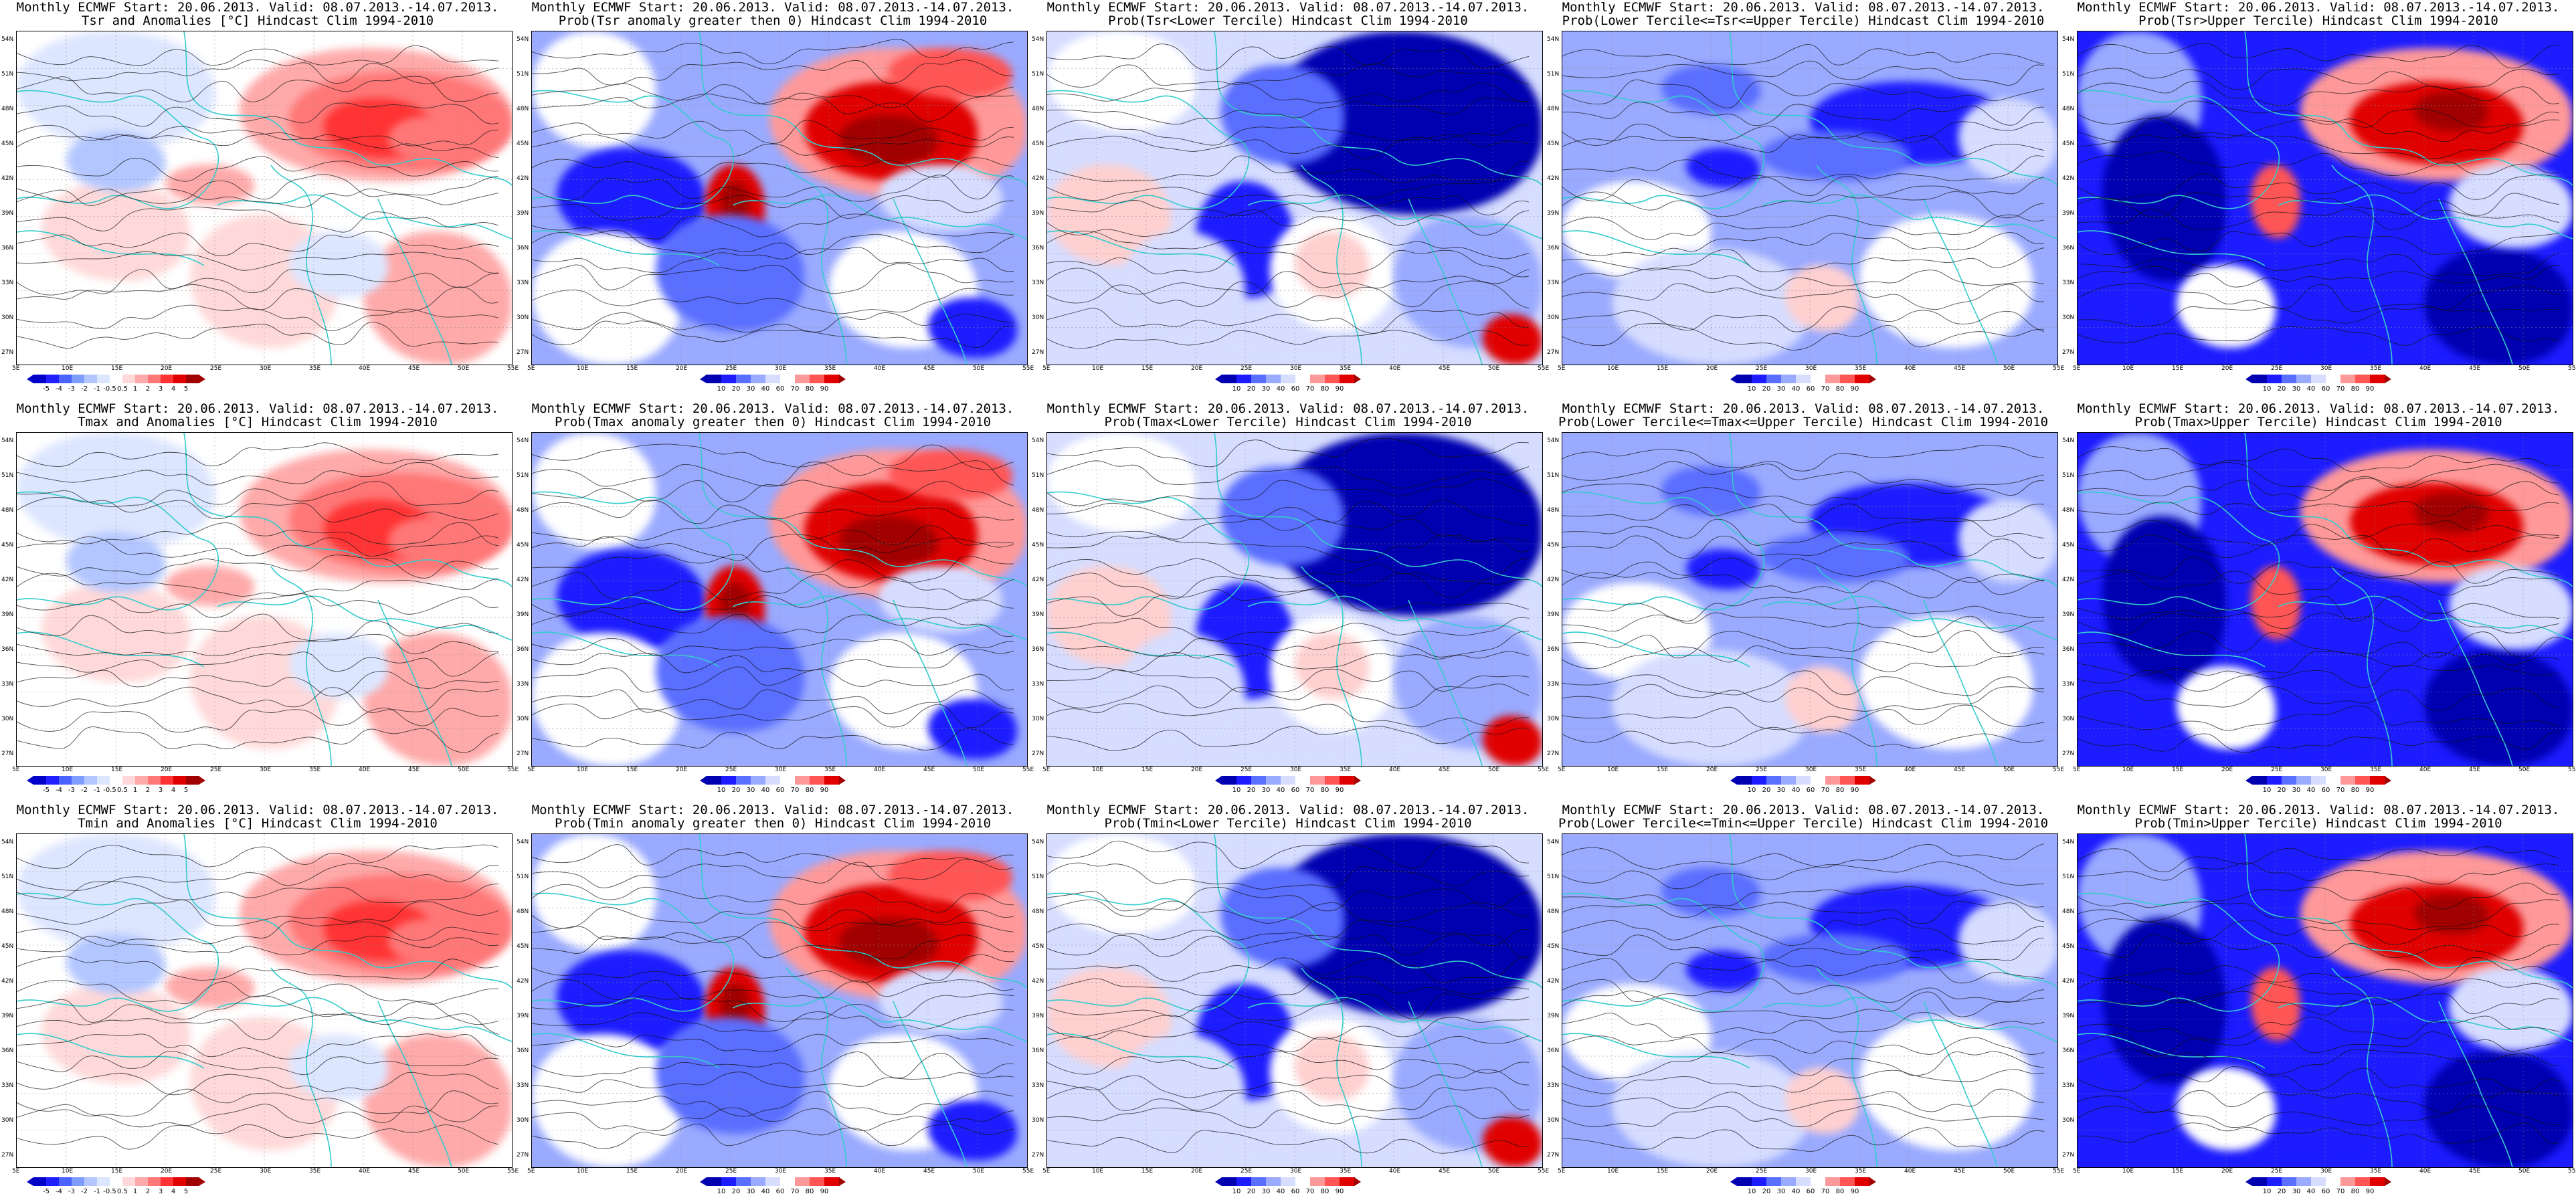 The width and height of the screenshot is (2576, 1204). What do you see at coordinates (167, 368) in the screenshot?
I see `longitude-label: 20E` at bounding box center [167, 368].